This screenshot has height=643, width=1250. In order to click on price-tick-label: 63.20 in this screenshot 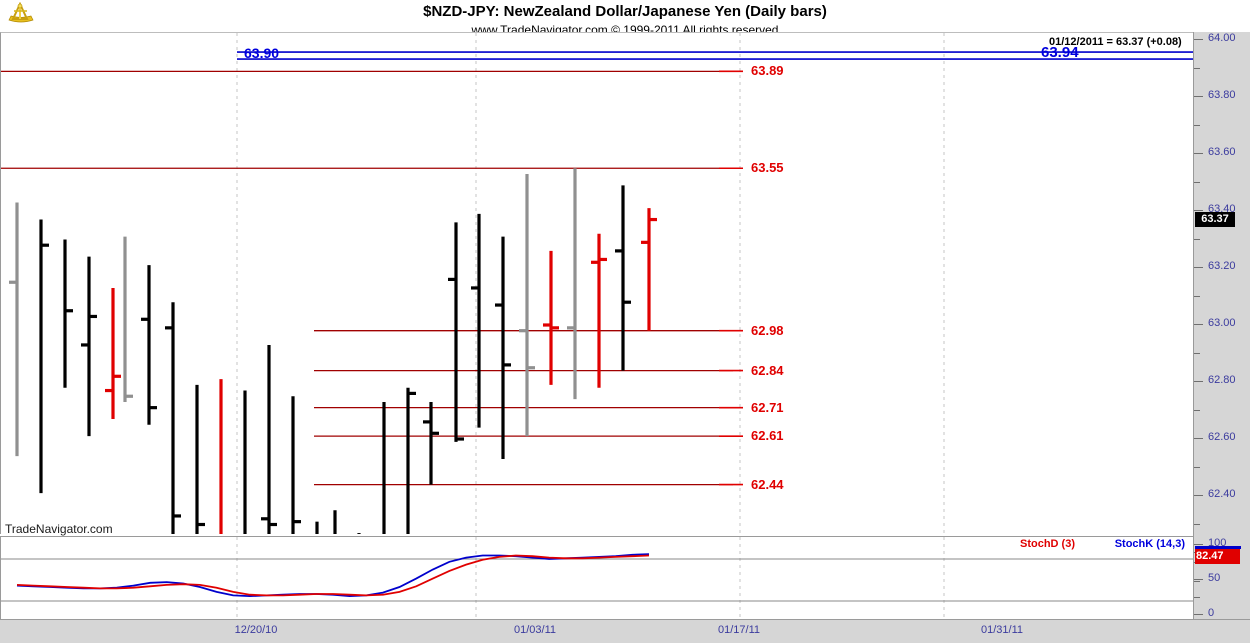, I will do `click(1222, 266)`.